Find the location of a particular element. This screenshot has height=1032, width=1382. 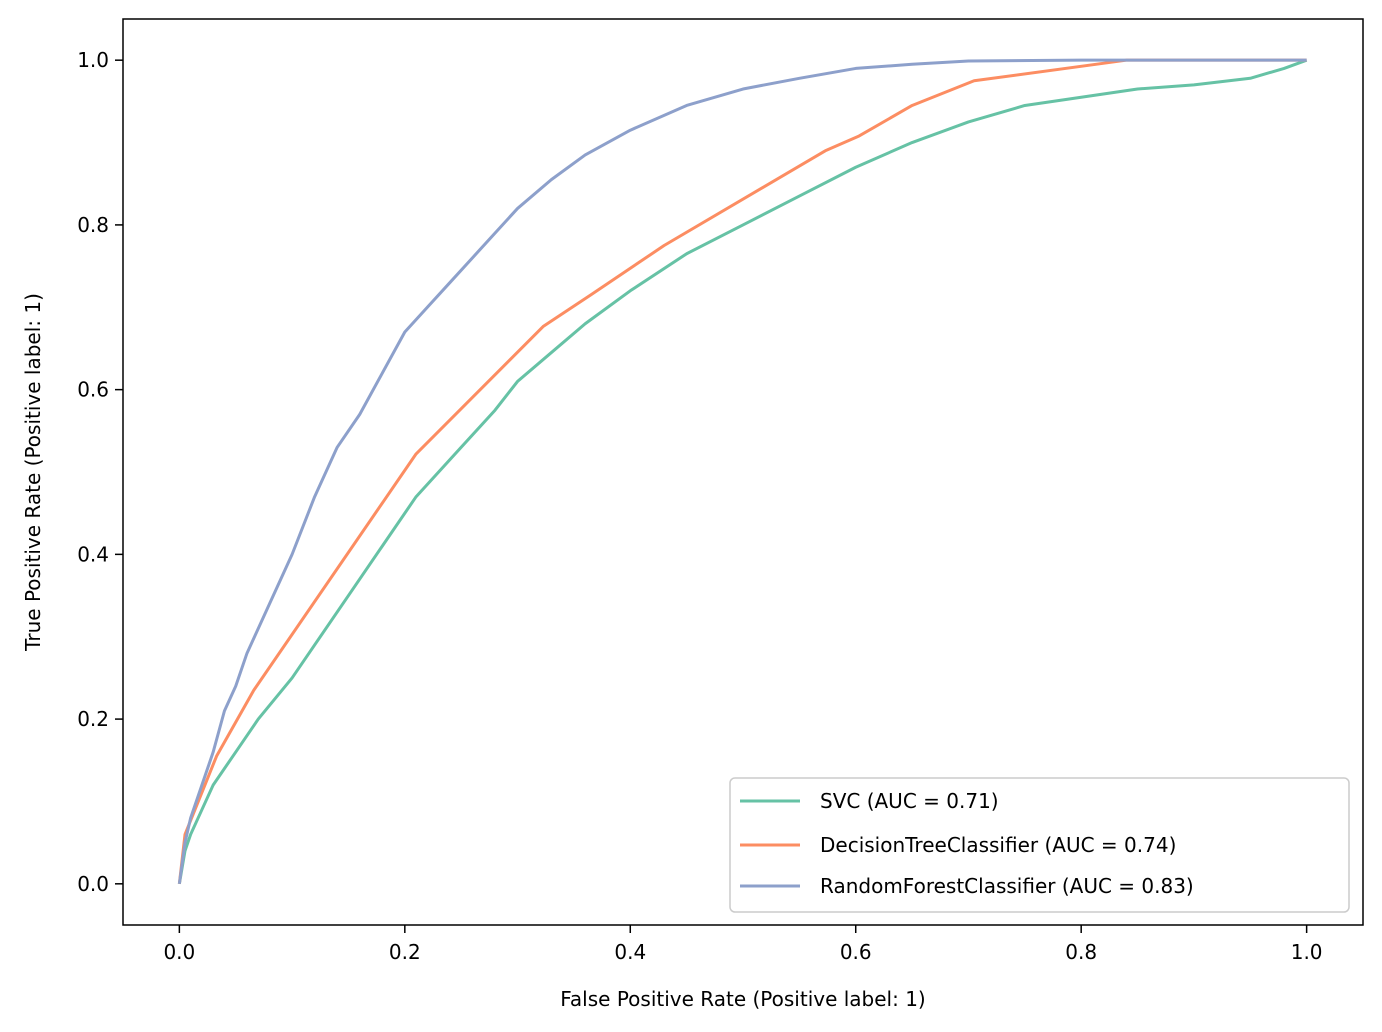

y-tick-label: 0.8 is located at coordinates (93, 225).